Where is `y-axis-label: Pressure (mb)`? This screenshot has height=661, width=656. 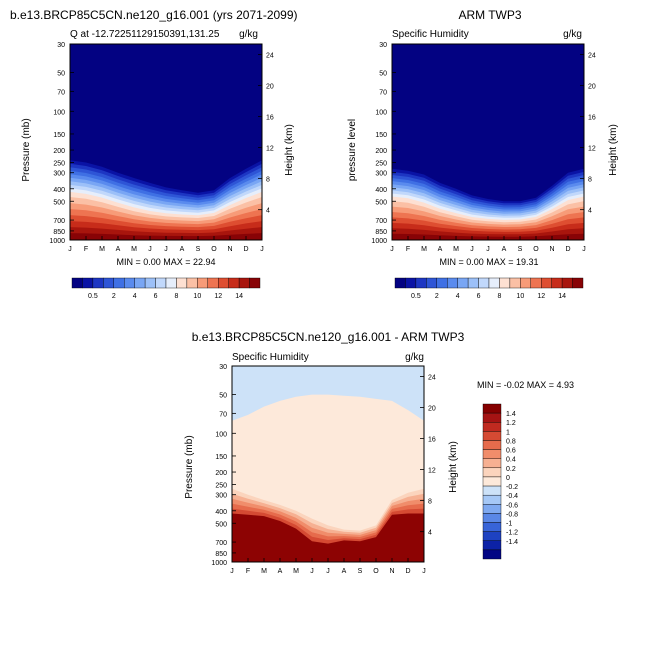
y-axis-label: Pressure (mb) is located at coordinates (26, 149).